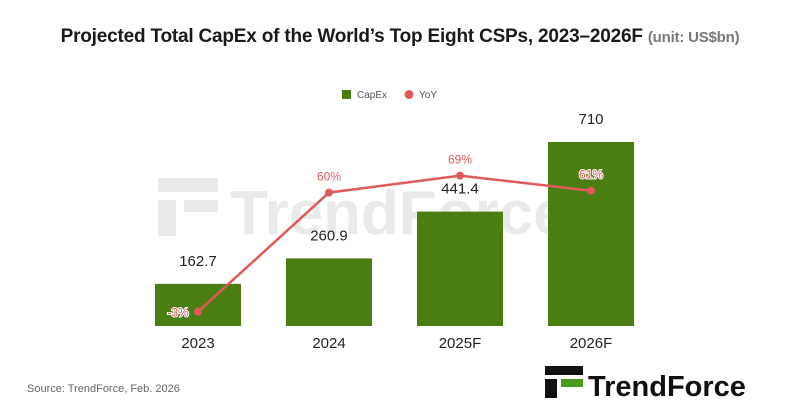 This screenshot has height=415, width=800. Describe the element at coordinates (460, 189) in the screenshot. I see `capex-value-label: 441.4` at that location.